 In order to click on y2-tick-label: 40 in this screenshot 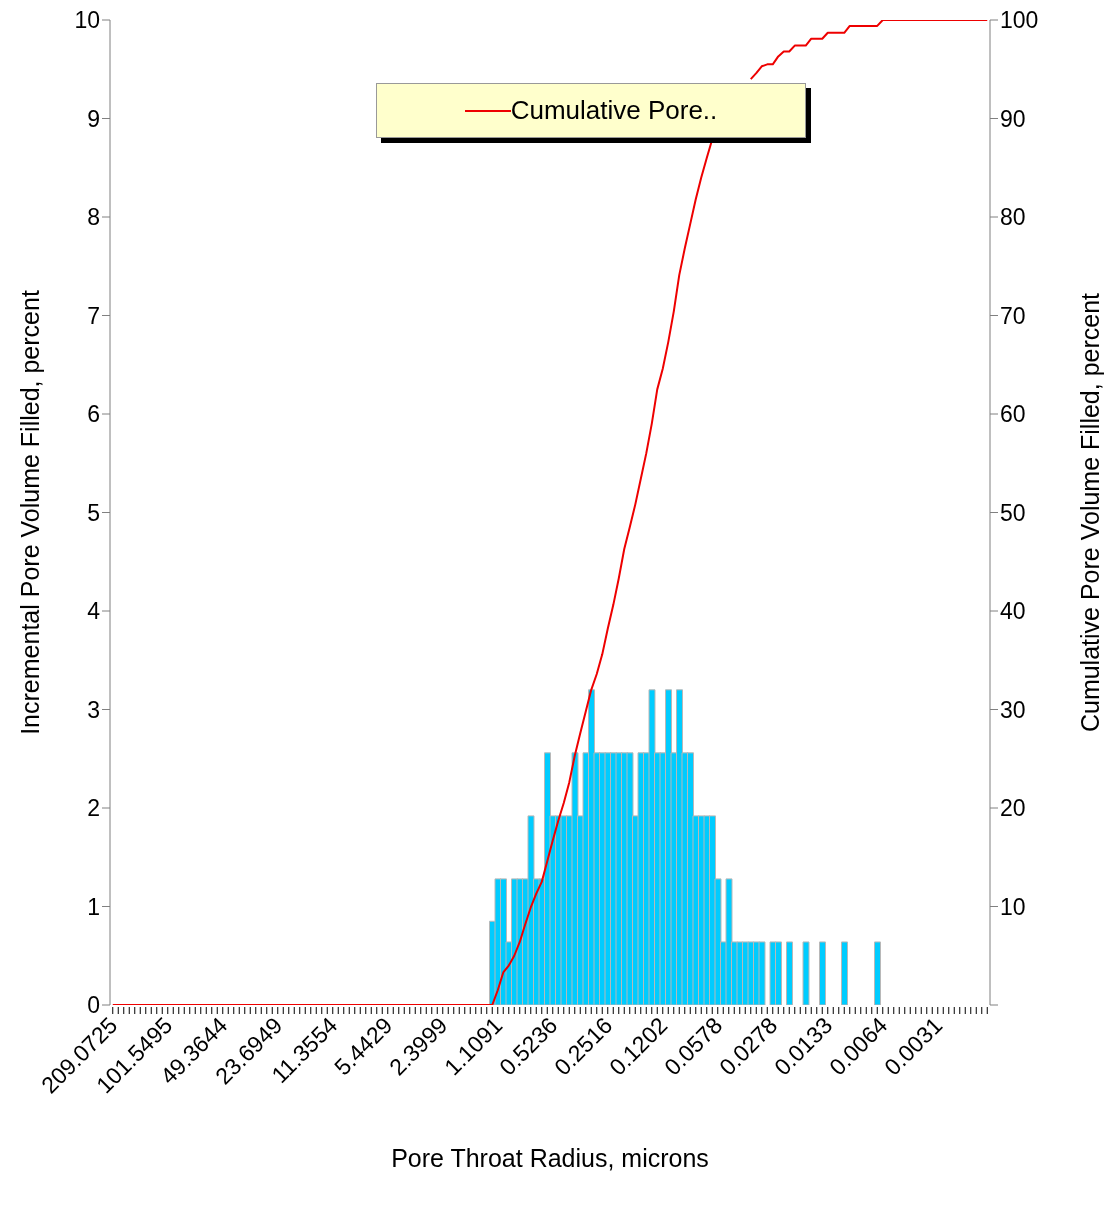, I will do `click(1013, 611)`.